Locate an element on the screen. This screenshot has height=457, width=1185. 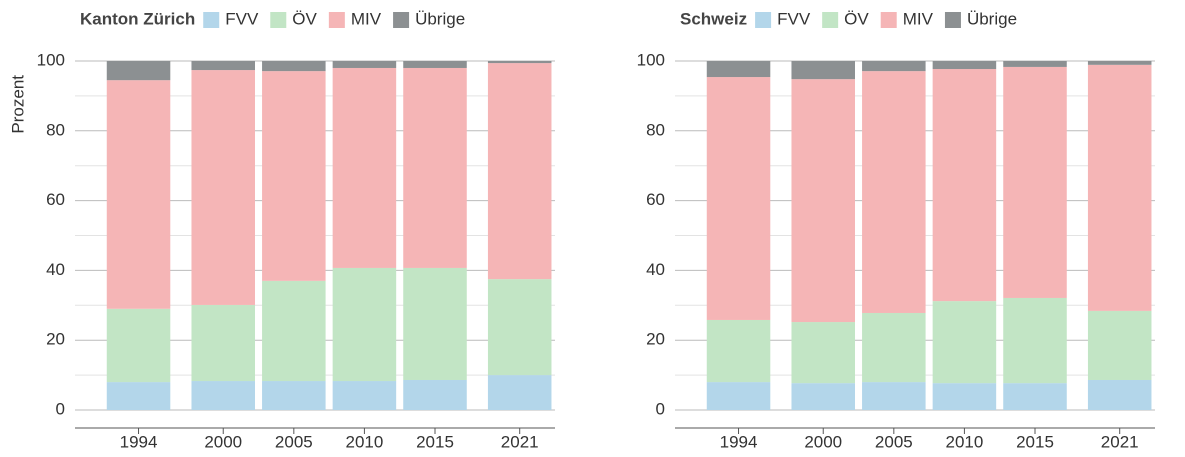
chart-title: Kanton Zürich is located at coordinates (137, 18).